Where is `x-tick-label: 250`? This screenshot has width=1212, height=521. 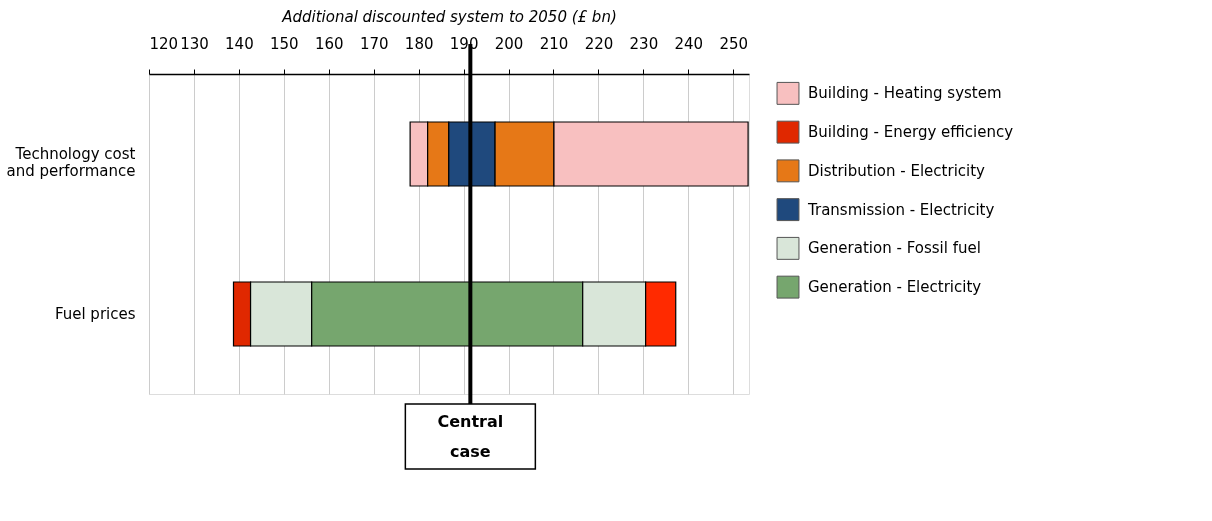
x-tick-label: 250 is located at coordinates (734, 43).